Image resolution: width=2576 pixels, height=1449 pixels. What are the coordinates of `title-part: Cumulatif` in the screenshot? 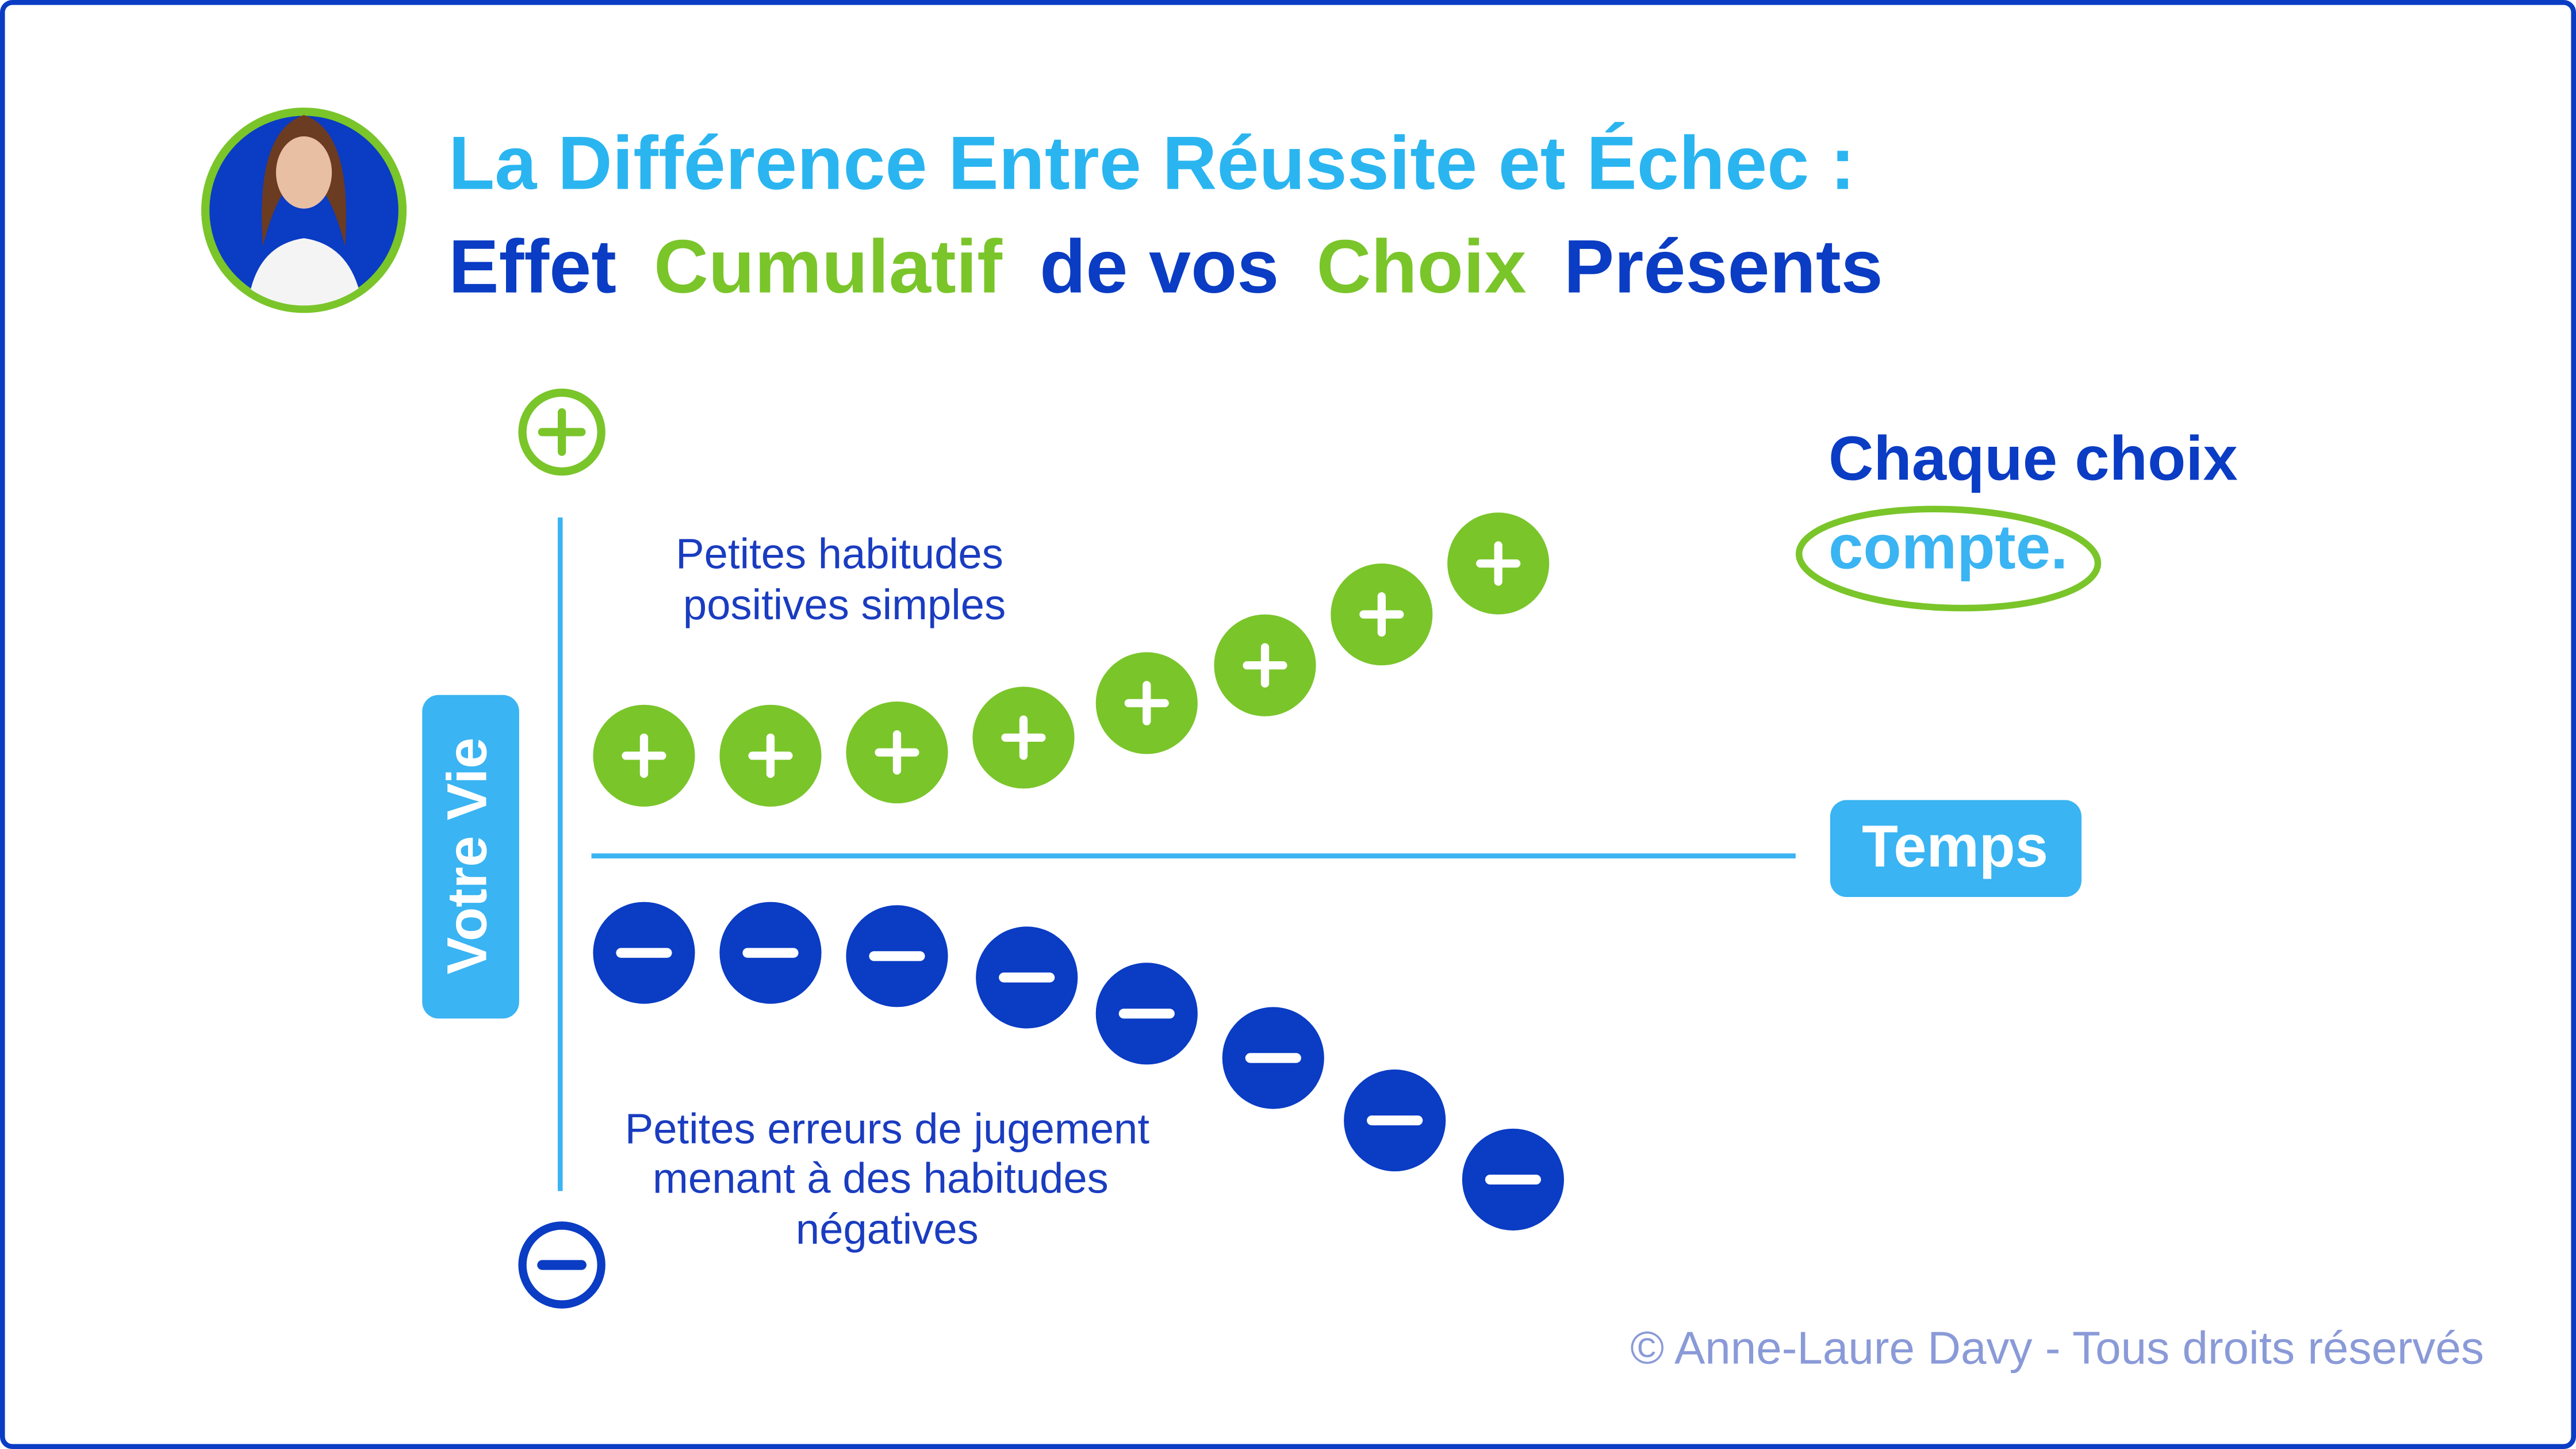 It's located at (828, 266).